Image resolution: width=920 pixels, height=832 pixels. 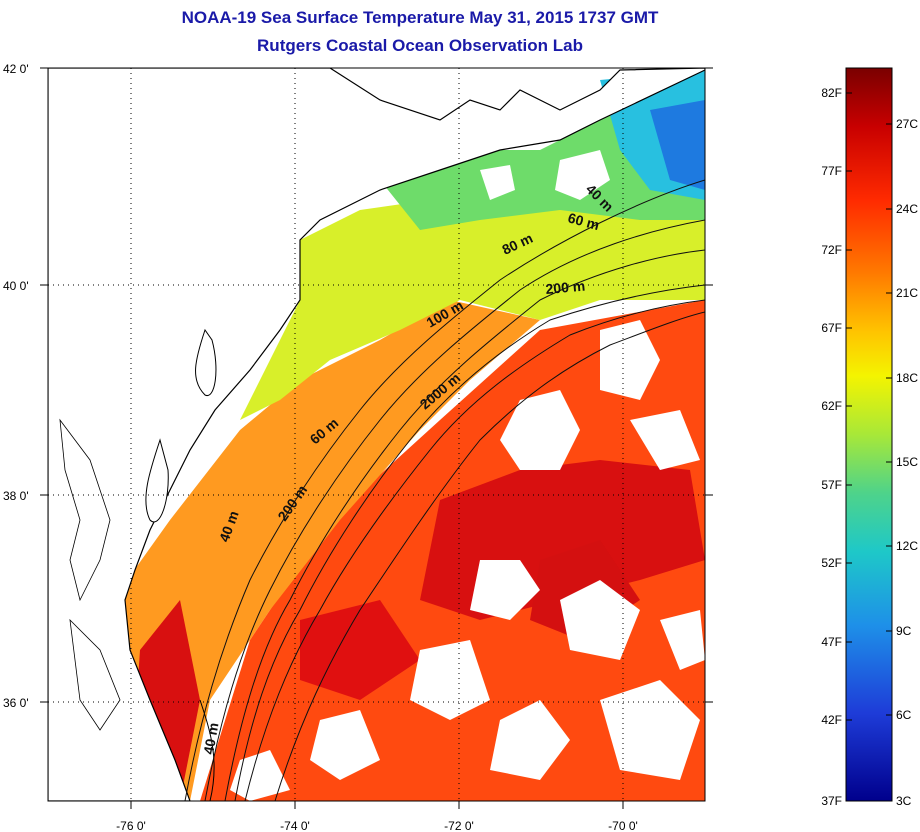 What do you see at coordinates (907, 378) in the screenshot?
I see `colorbar-c-label: 18C` at bounding box center [907, 378].